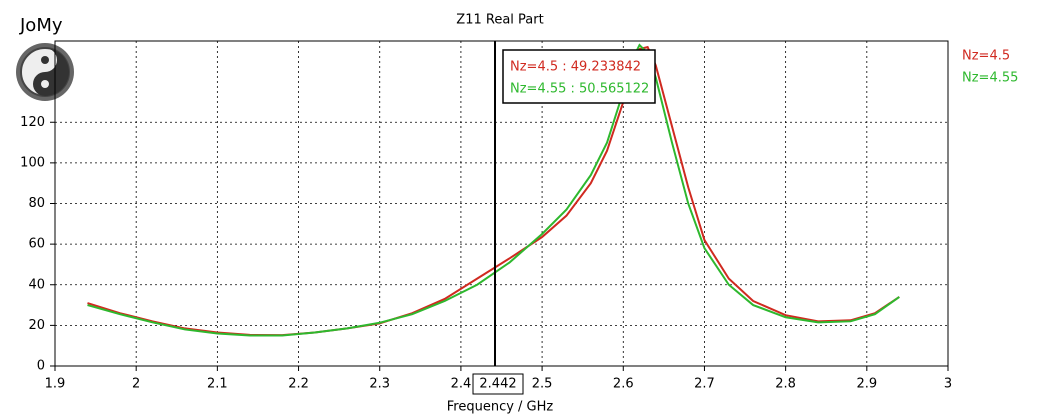 The width and height of the screenshot is (1045, 415). Describe the element at coordinates (55, 384) in the screenshot. I see `x-tick-label: 1.9` at that location.